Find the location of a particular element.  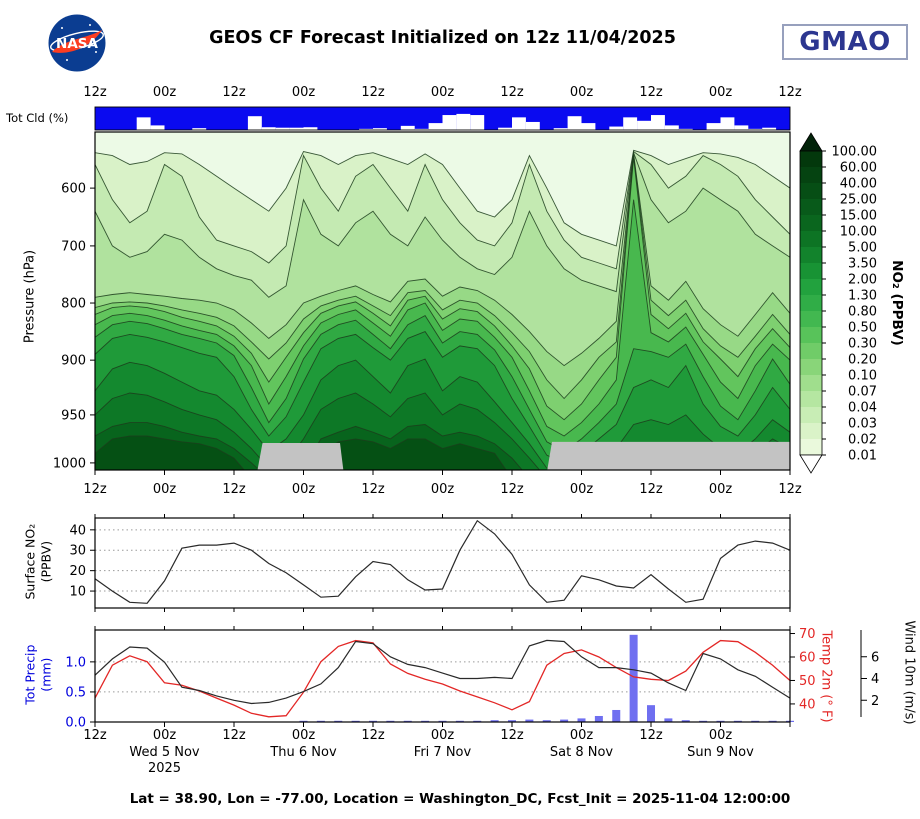

colorbar-extend-top is located at coordinates (811, 142).